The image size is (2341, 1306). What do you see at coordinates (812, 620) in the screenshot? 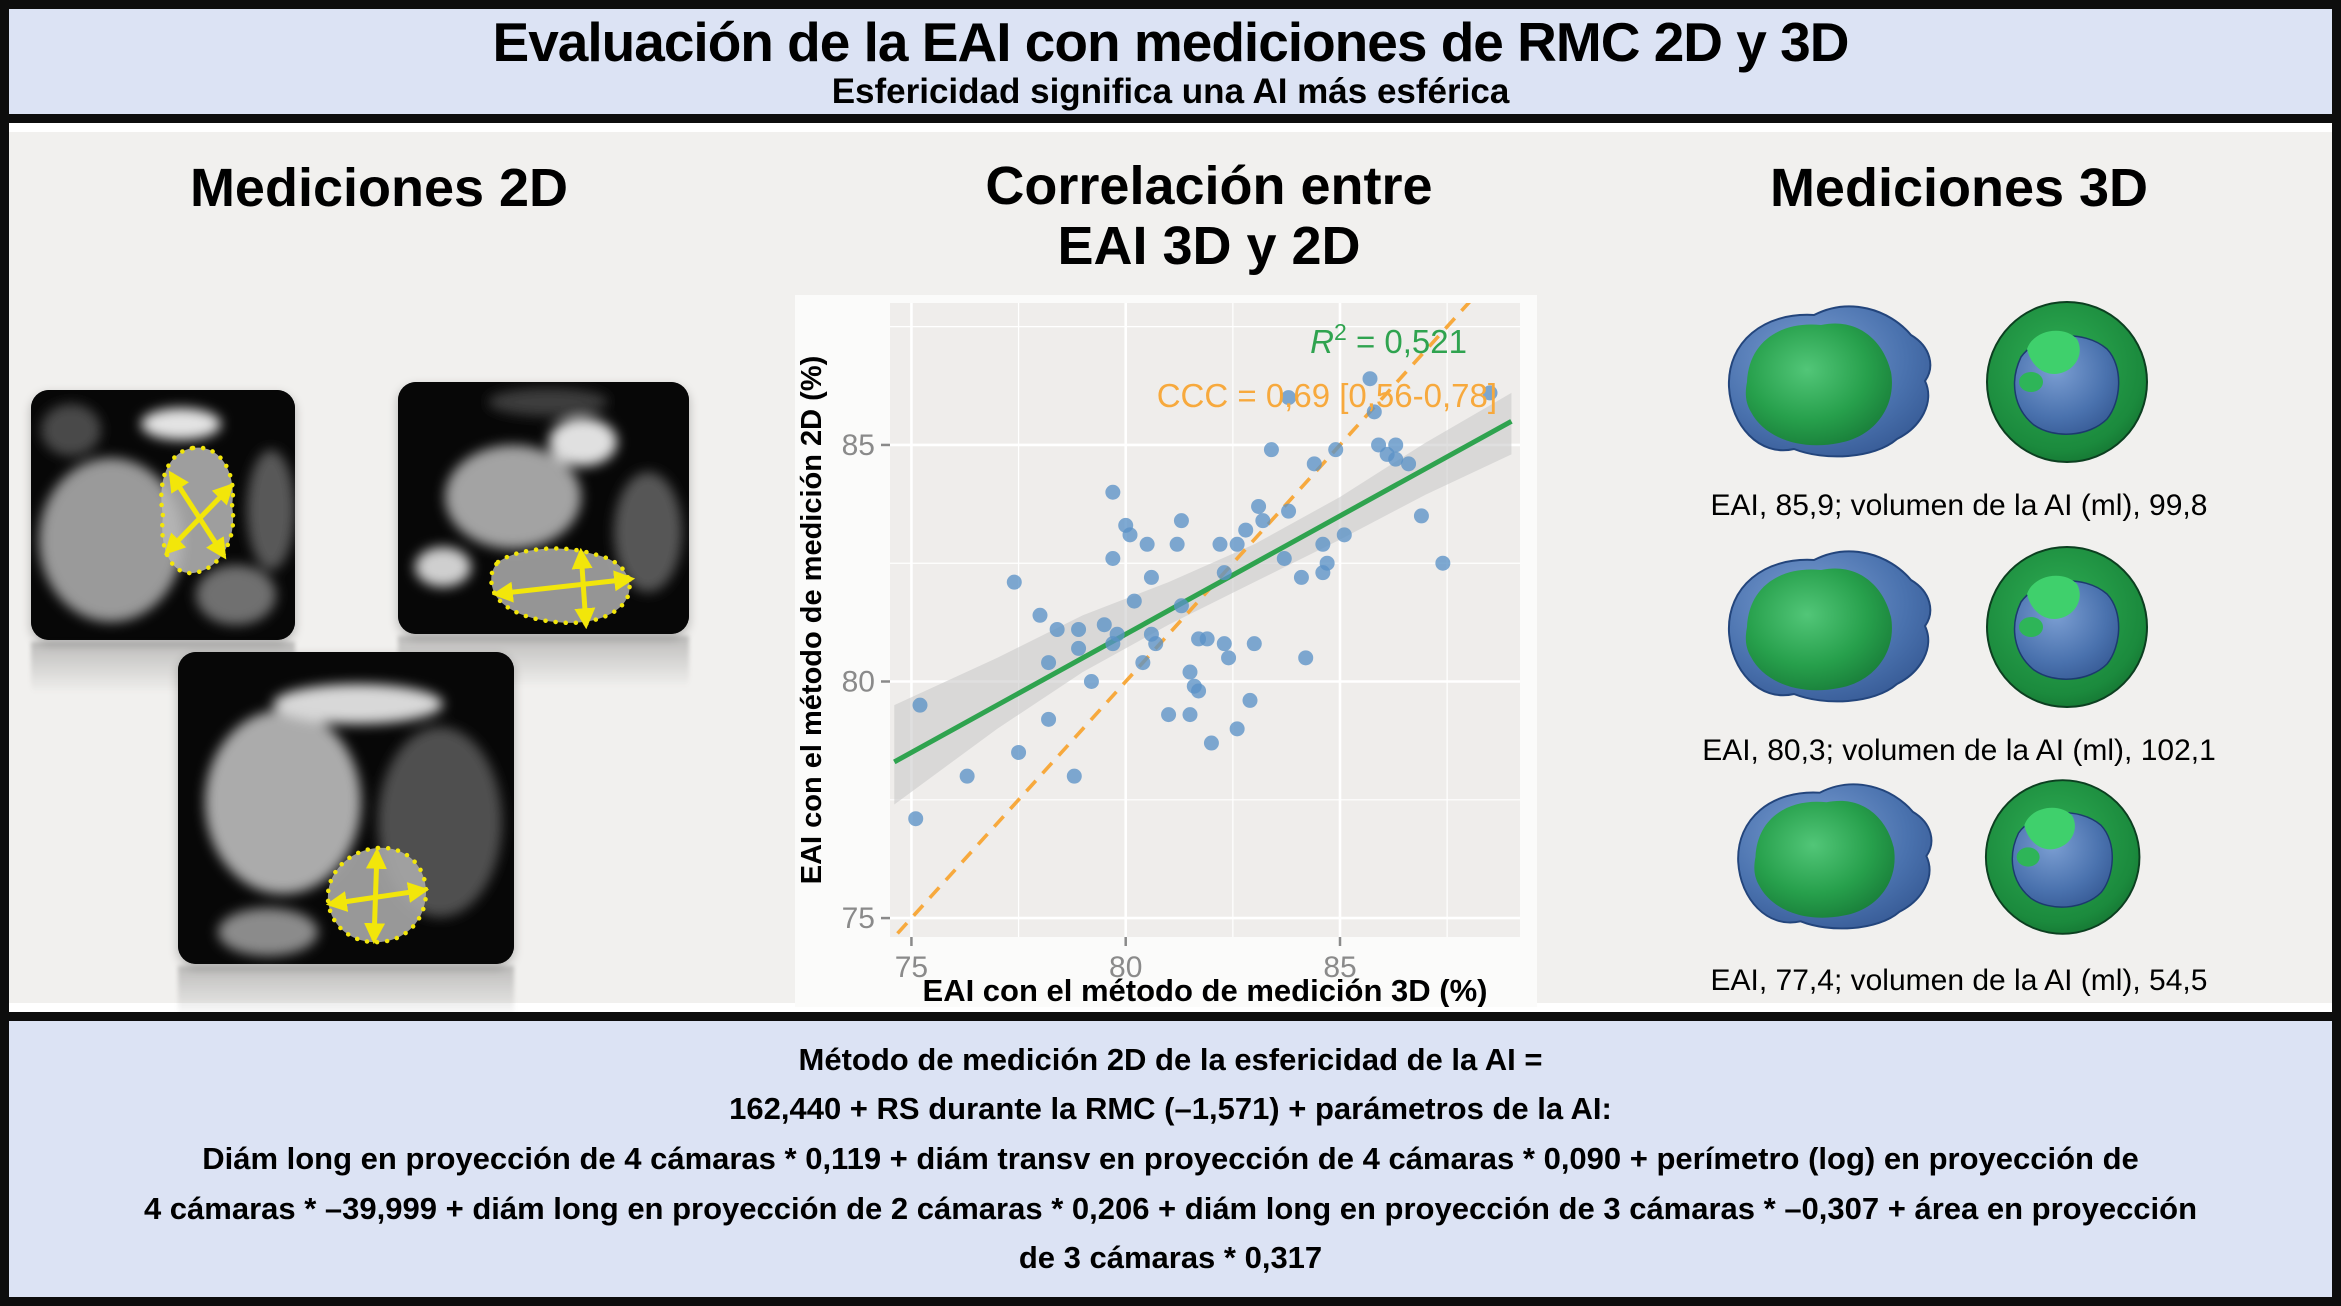
I see `svg-text:EAI con el método de medición: EAI con el método de medición 2D (%)` at bounding box center [812, 620].